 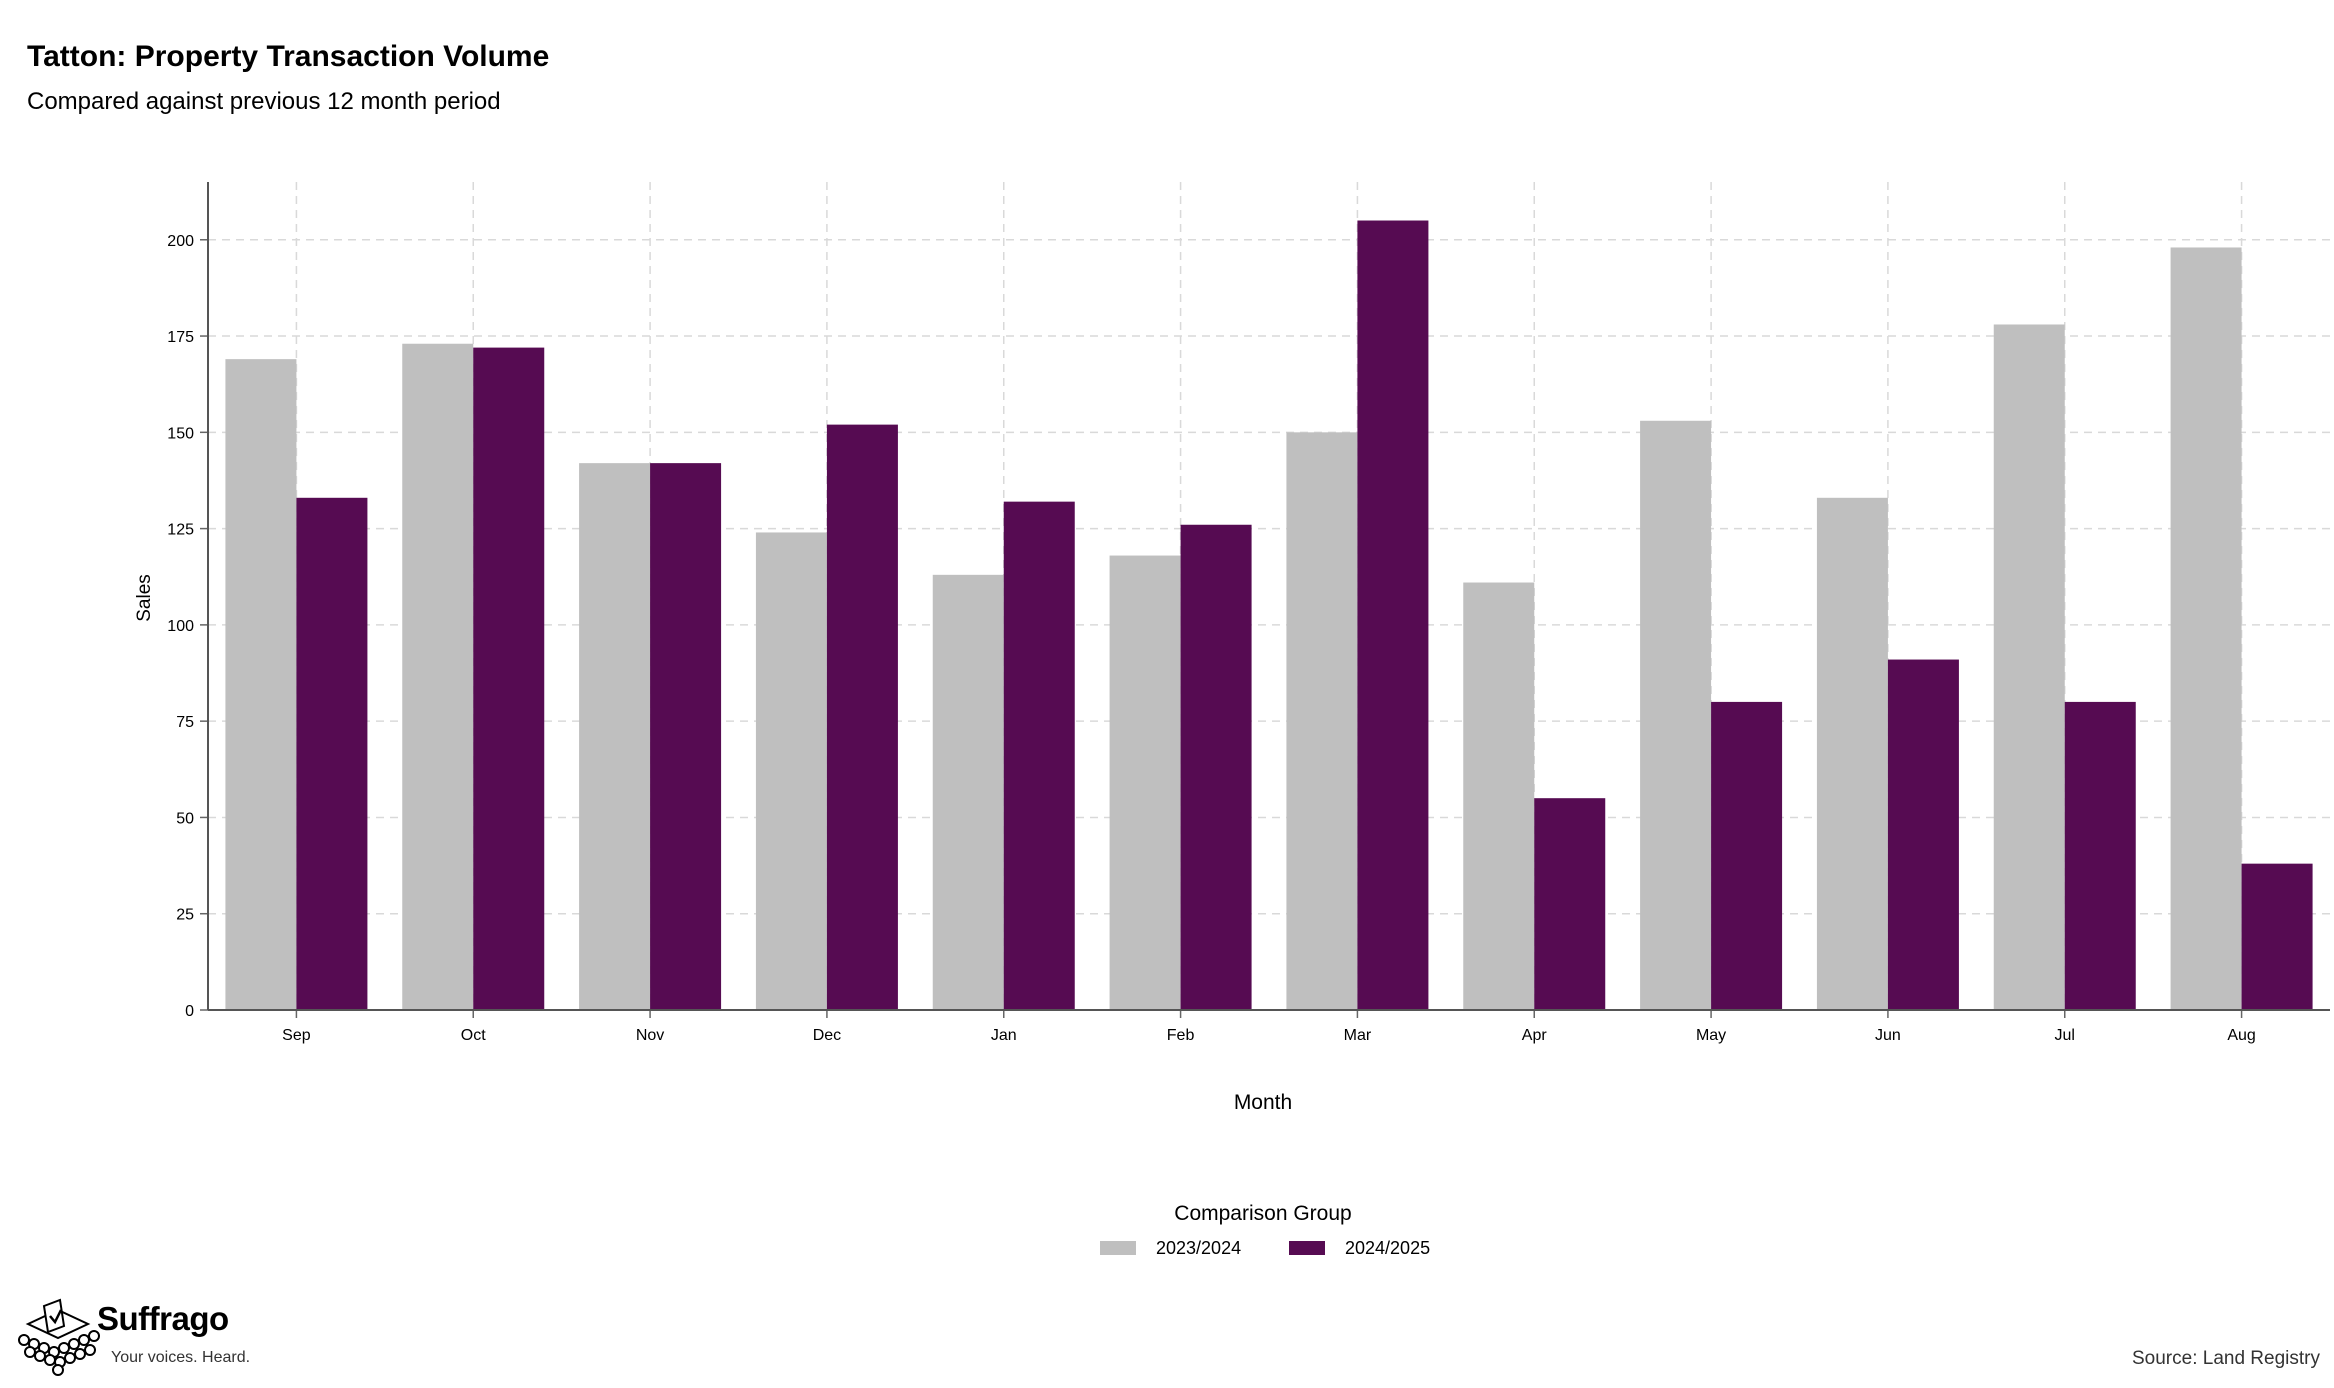 I want to click on x-tick-label: Nov, so click(x=650, y=1035).